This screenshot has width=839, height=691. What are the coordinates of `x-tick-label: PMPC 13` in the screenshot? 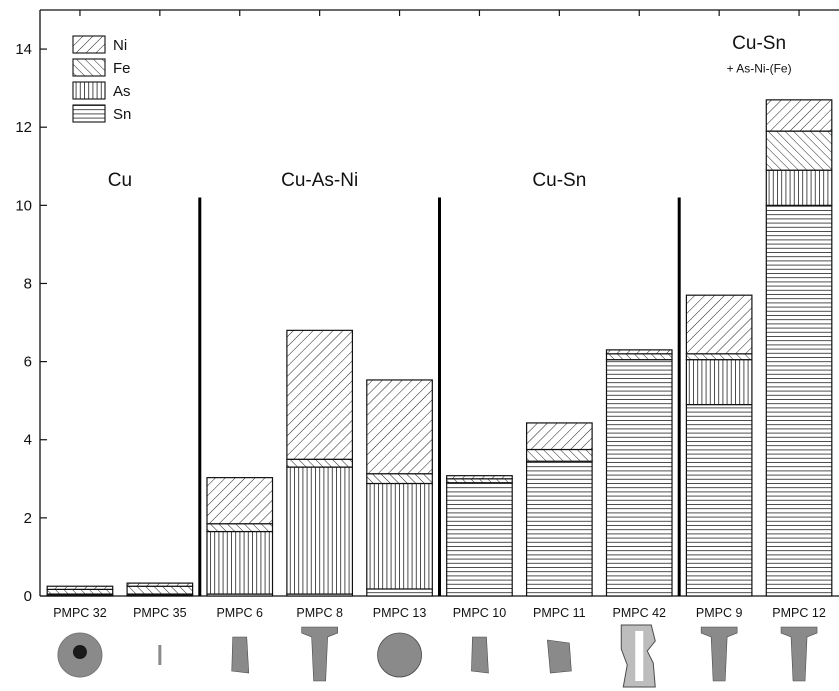 It's located at (400, 613).